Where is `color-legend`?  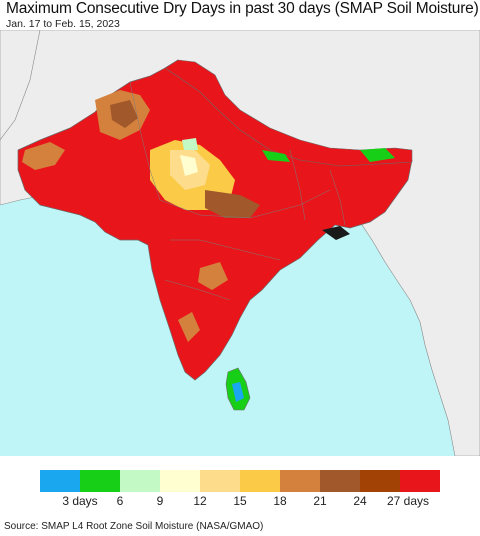 color-legend is located at coordinates (240, 481).